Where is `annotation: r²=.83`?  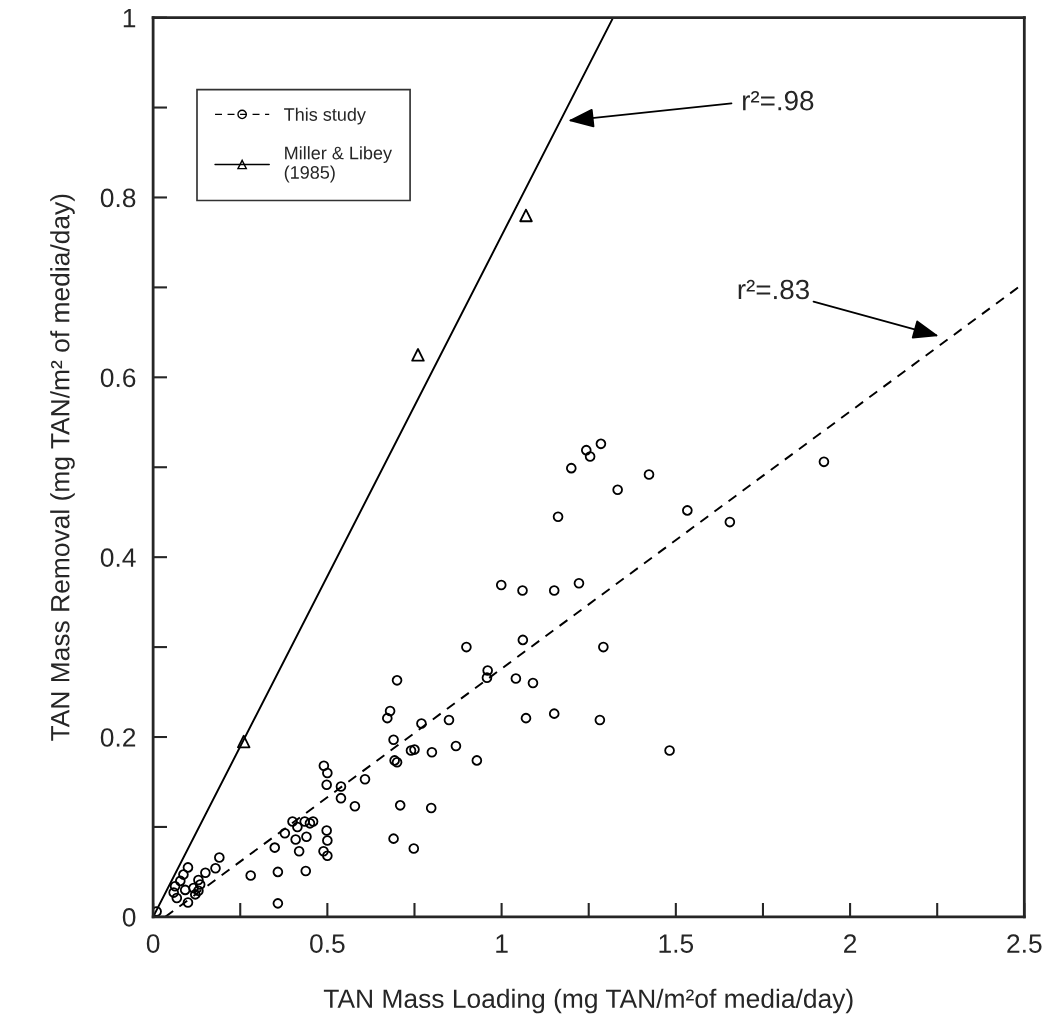
annotation: r²=.83 is located at coordinates (773, 289).